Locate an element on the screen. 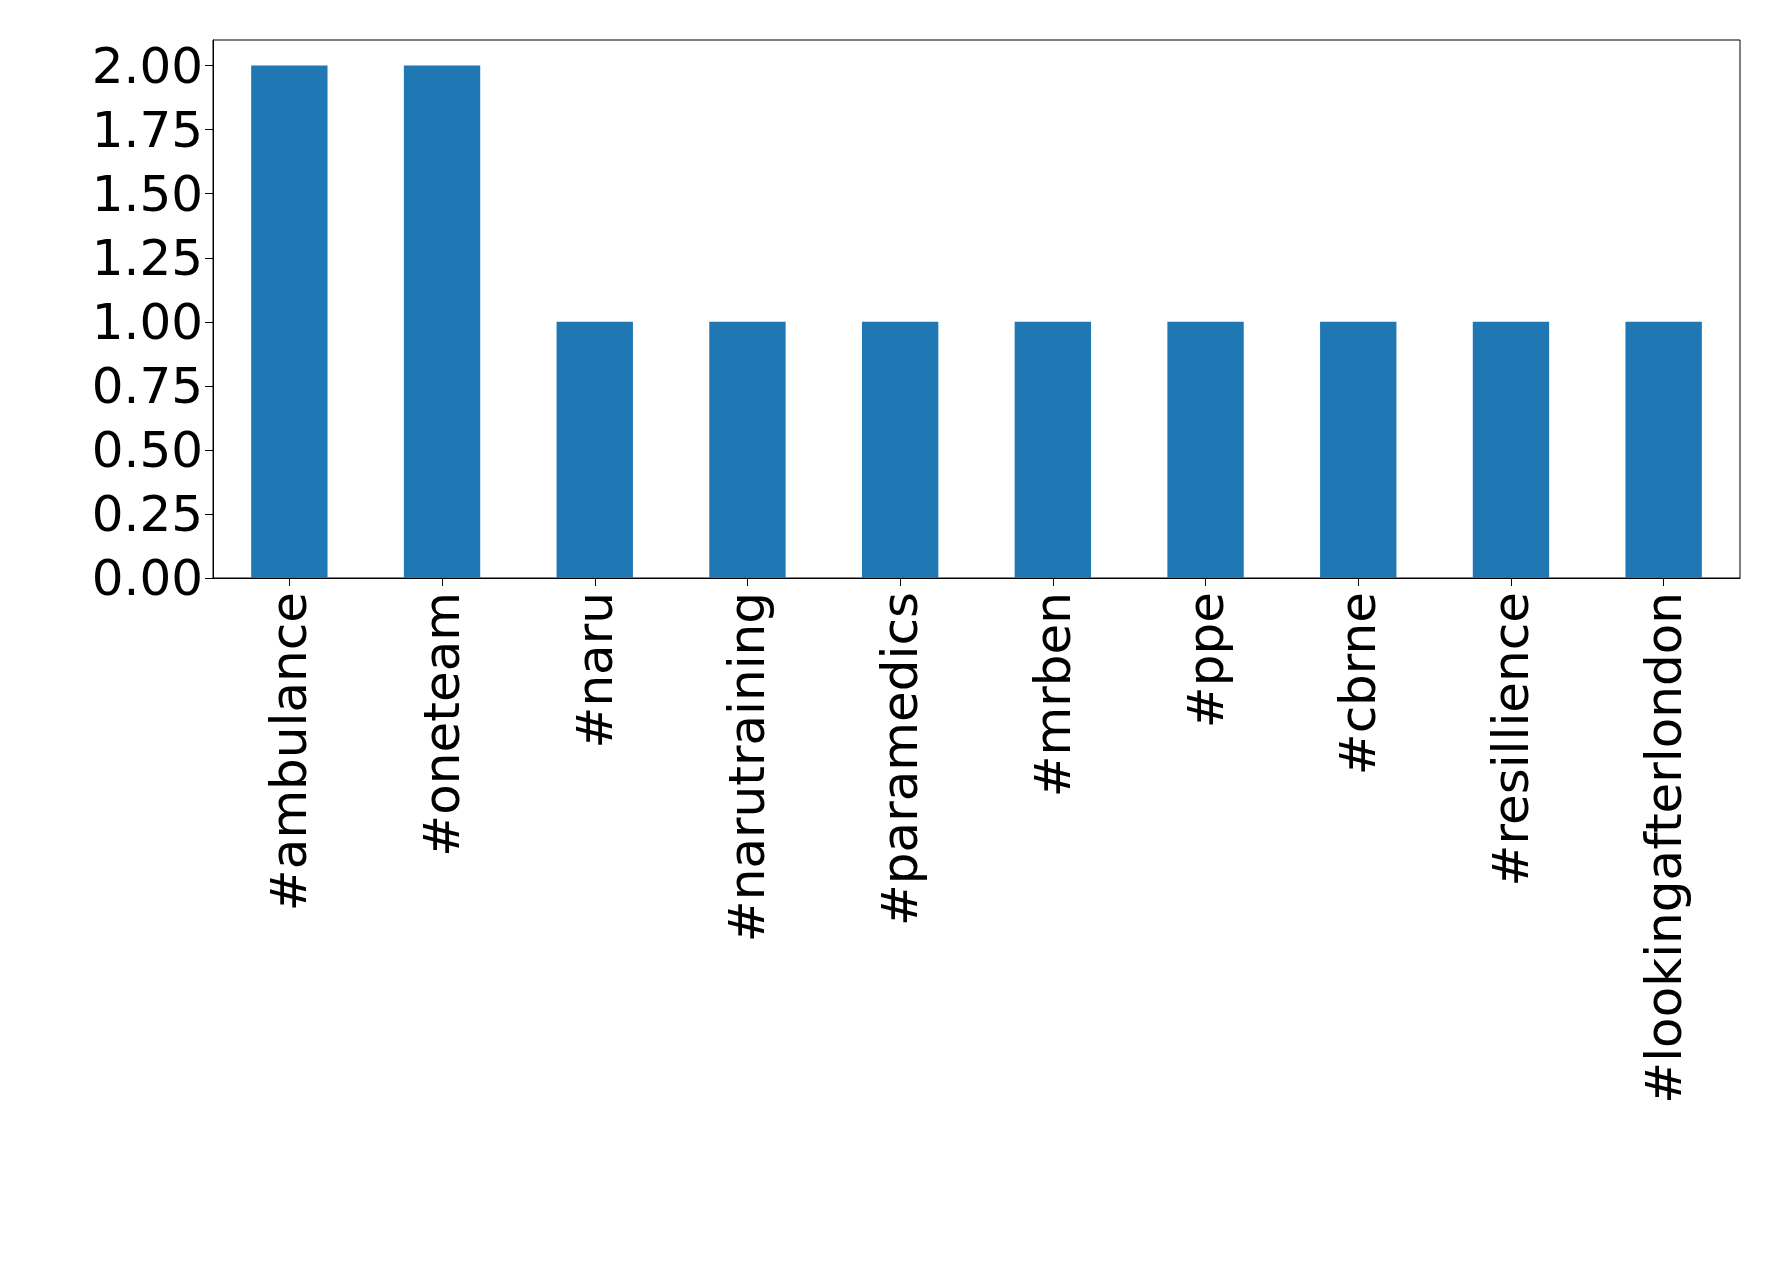 Image resolution: width=1778 pixels, height=1267 pixels. y-tick-label: 1.25 is located at coordinates (147, 257).